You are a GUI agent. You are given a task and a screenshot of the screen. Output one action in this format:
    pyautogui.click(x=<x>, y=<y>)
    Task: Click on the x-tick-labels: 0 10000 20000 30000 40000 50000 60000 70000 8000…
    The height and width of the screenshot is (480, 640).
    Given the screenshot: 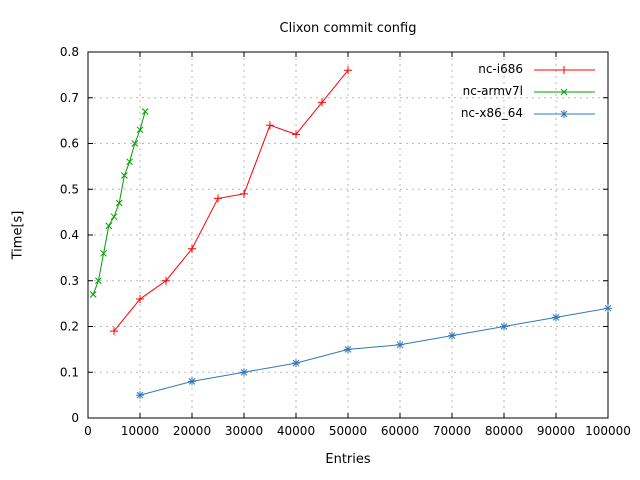 What is the action you would take?
    pyautogui.click(x=357, y=431)
    